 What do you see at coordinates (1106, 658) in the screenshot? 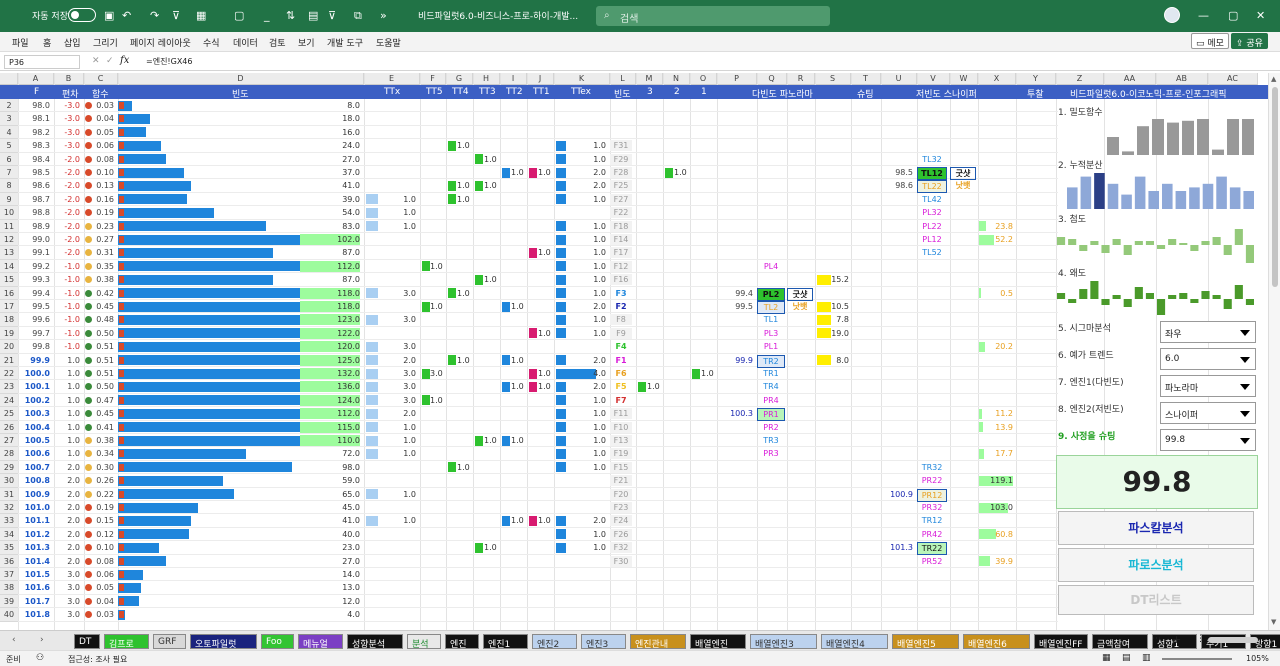
I see `normal-view-icon: ▦` at bounding box center [1106, 658].